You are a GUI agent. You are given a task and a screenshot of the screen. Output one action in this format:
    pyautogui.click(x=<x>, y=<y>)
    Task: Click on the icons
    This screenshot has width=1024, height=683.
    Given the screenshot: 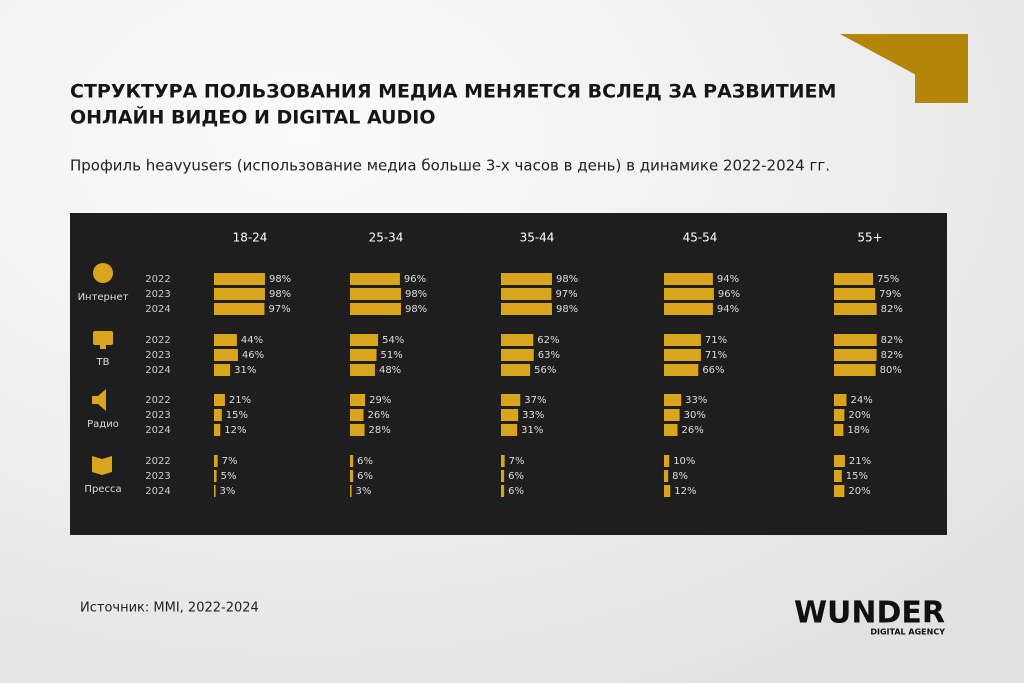 What is the action you would take?
    pyautogui.click(x=102, y=369)
    